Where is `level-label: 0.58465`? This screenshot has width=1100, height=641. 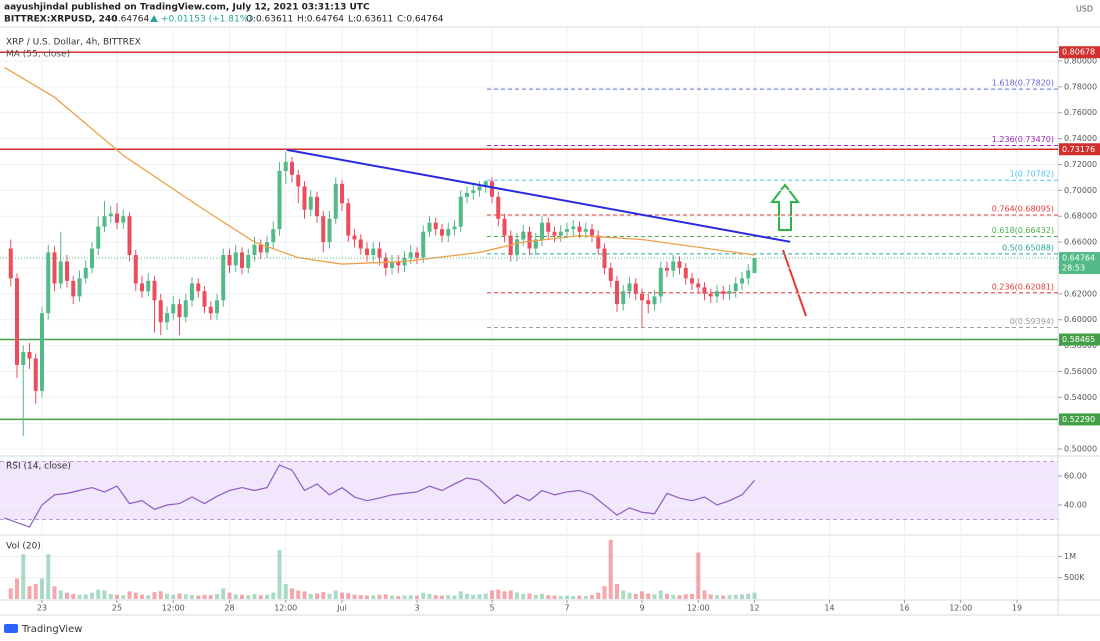 level-label: 0.58465 is located at coordinates (1078, 339).